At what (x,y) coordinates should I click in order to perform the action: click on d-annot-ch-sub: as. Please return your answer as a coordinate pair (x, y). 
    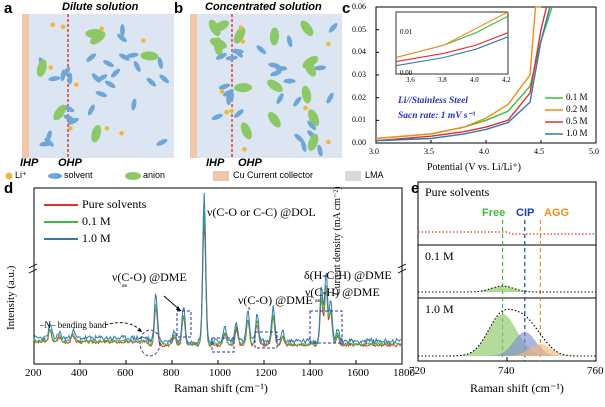
    Looking at the image, I should click on (317, 301).